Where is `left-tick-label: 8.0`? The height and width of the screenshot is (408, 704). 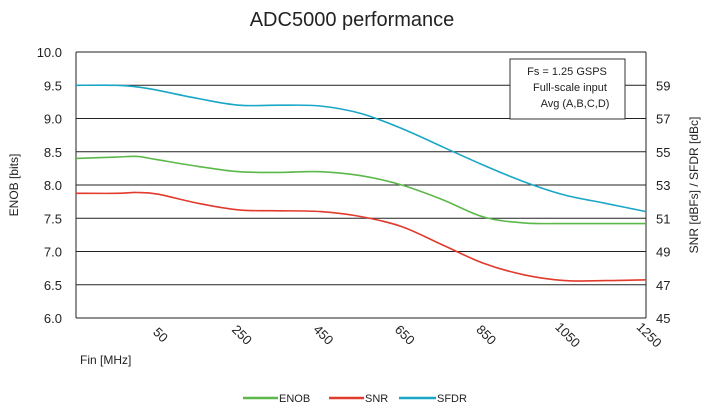 left-tick-label: 8.0 is located at coordinates (53, 185).